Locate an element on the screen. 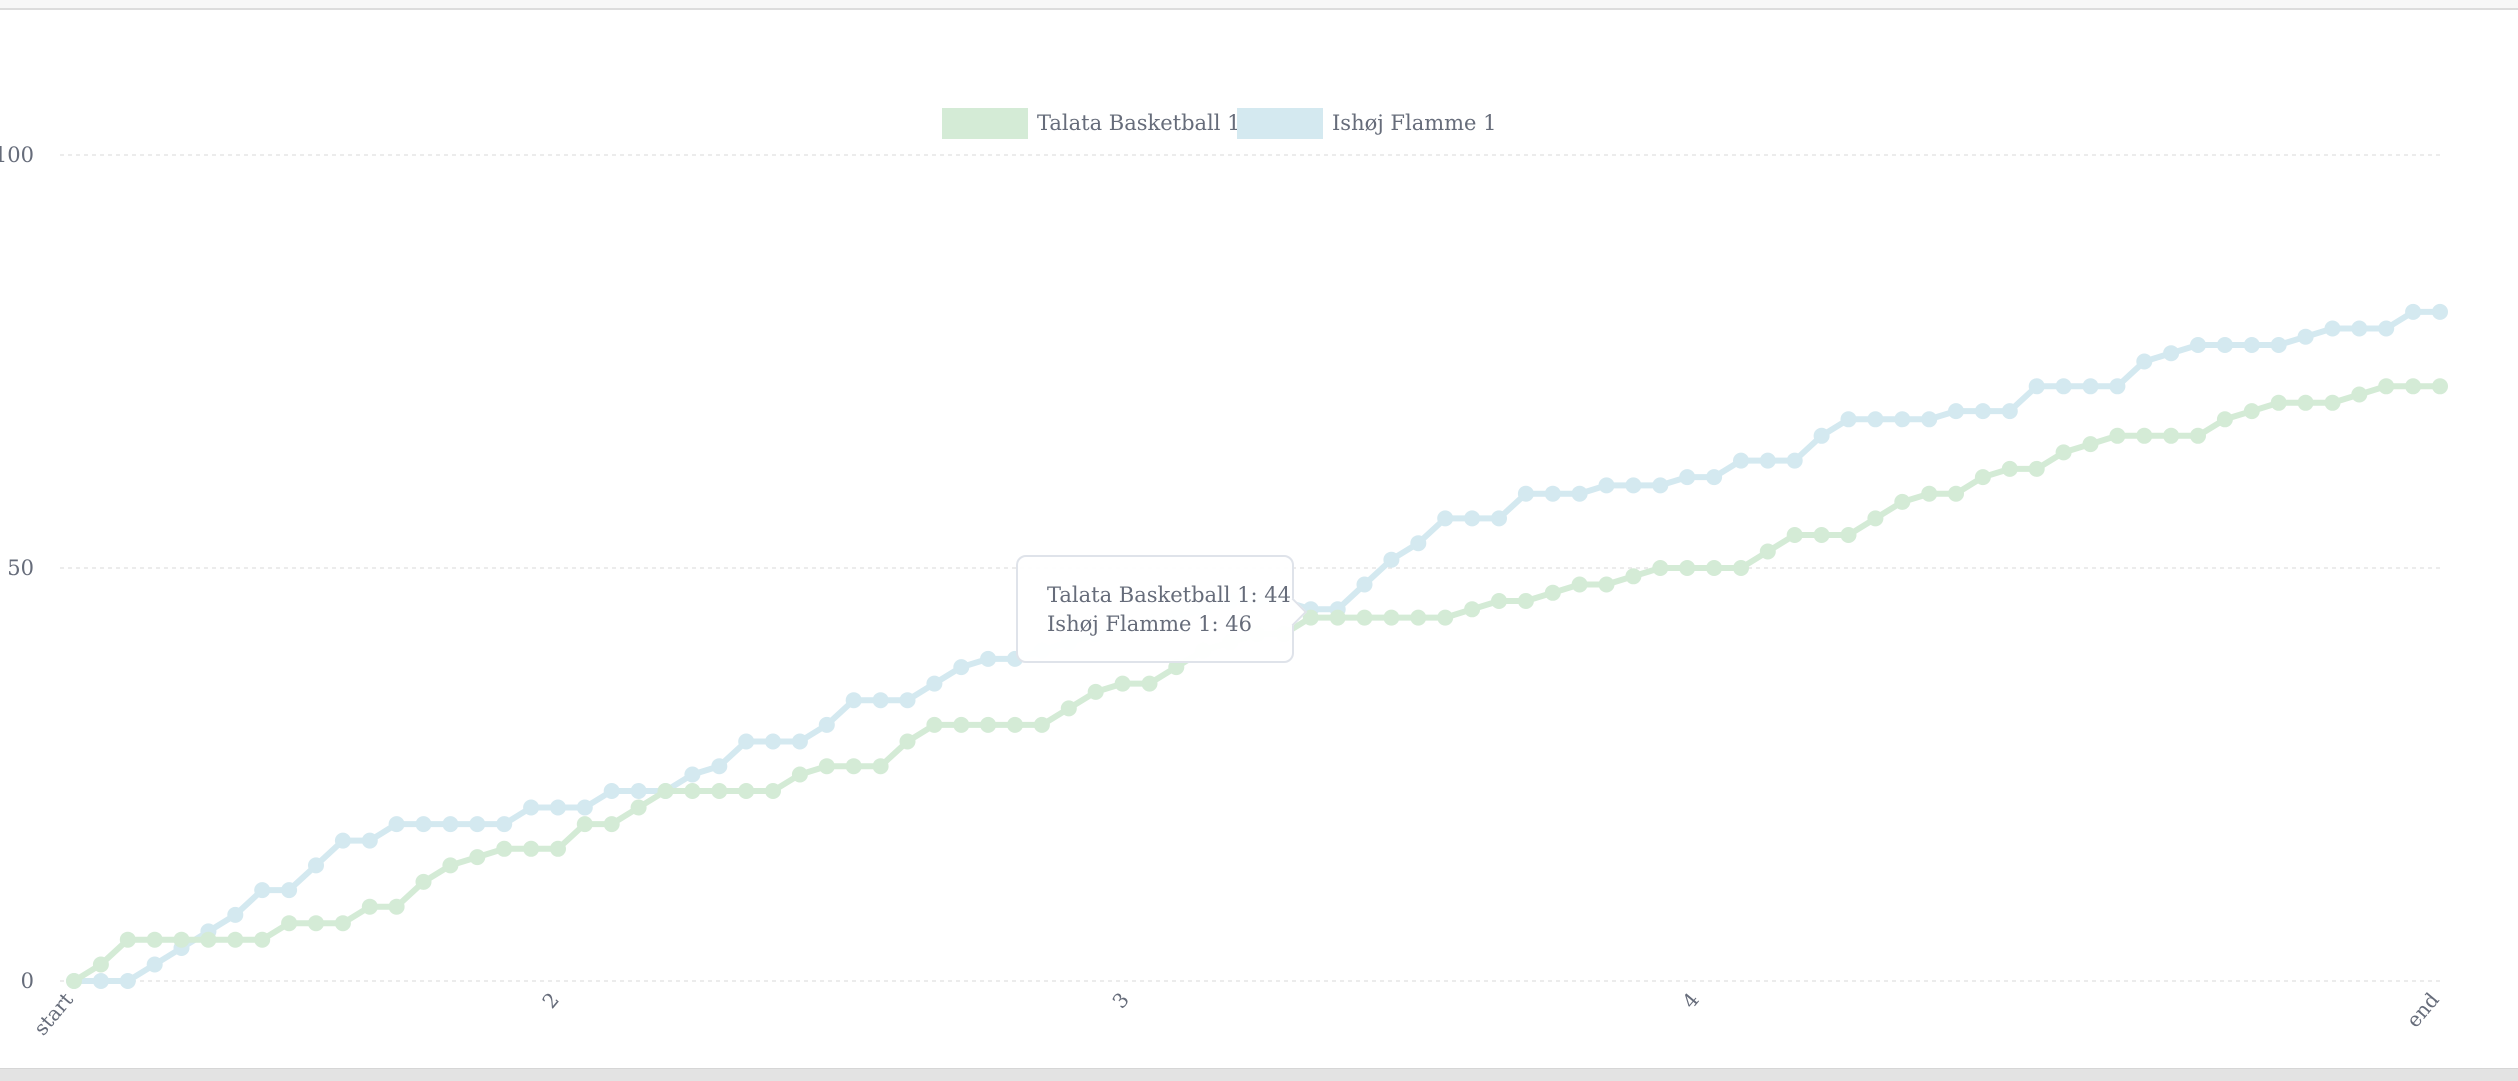  legend-item: Talata Basketball 1 is located at coordinates (1091, 123).